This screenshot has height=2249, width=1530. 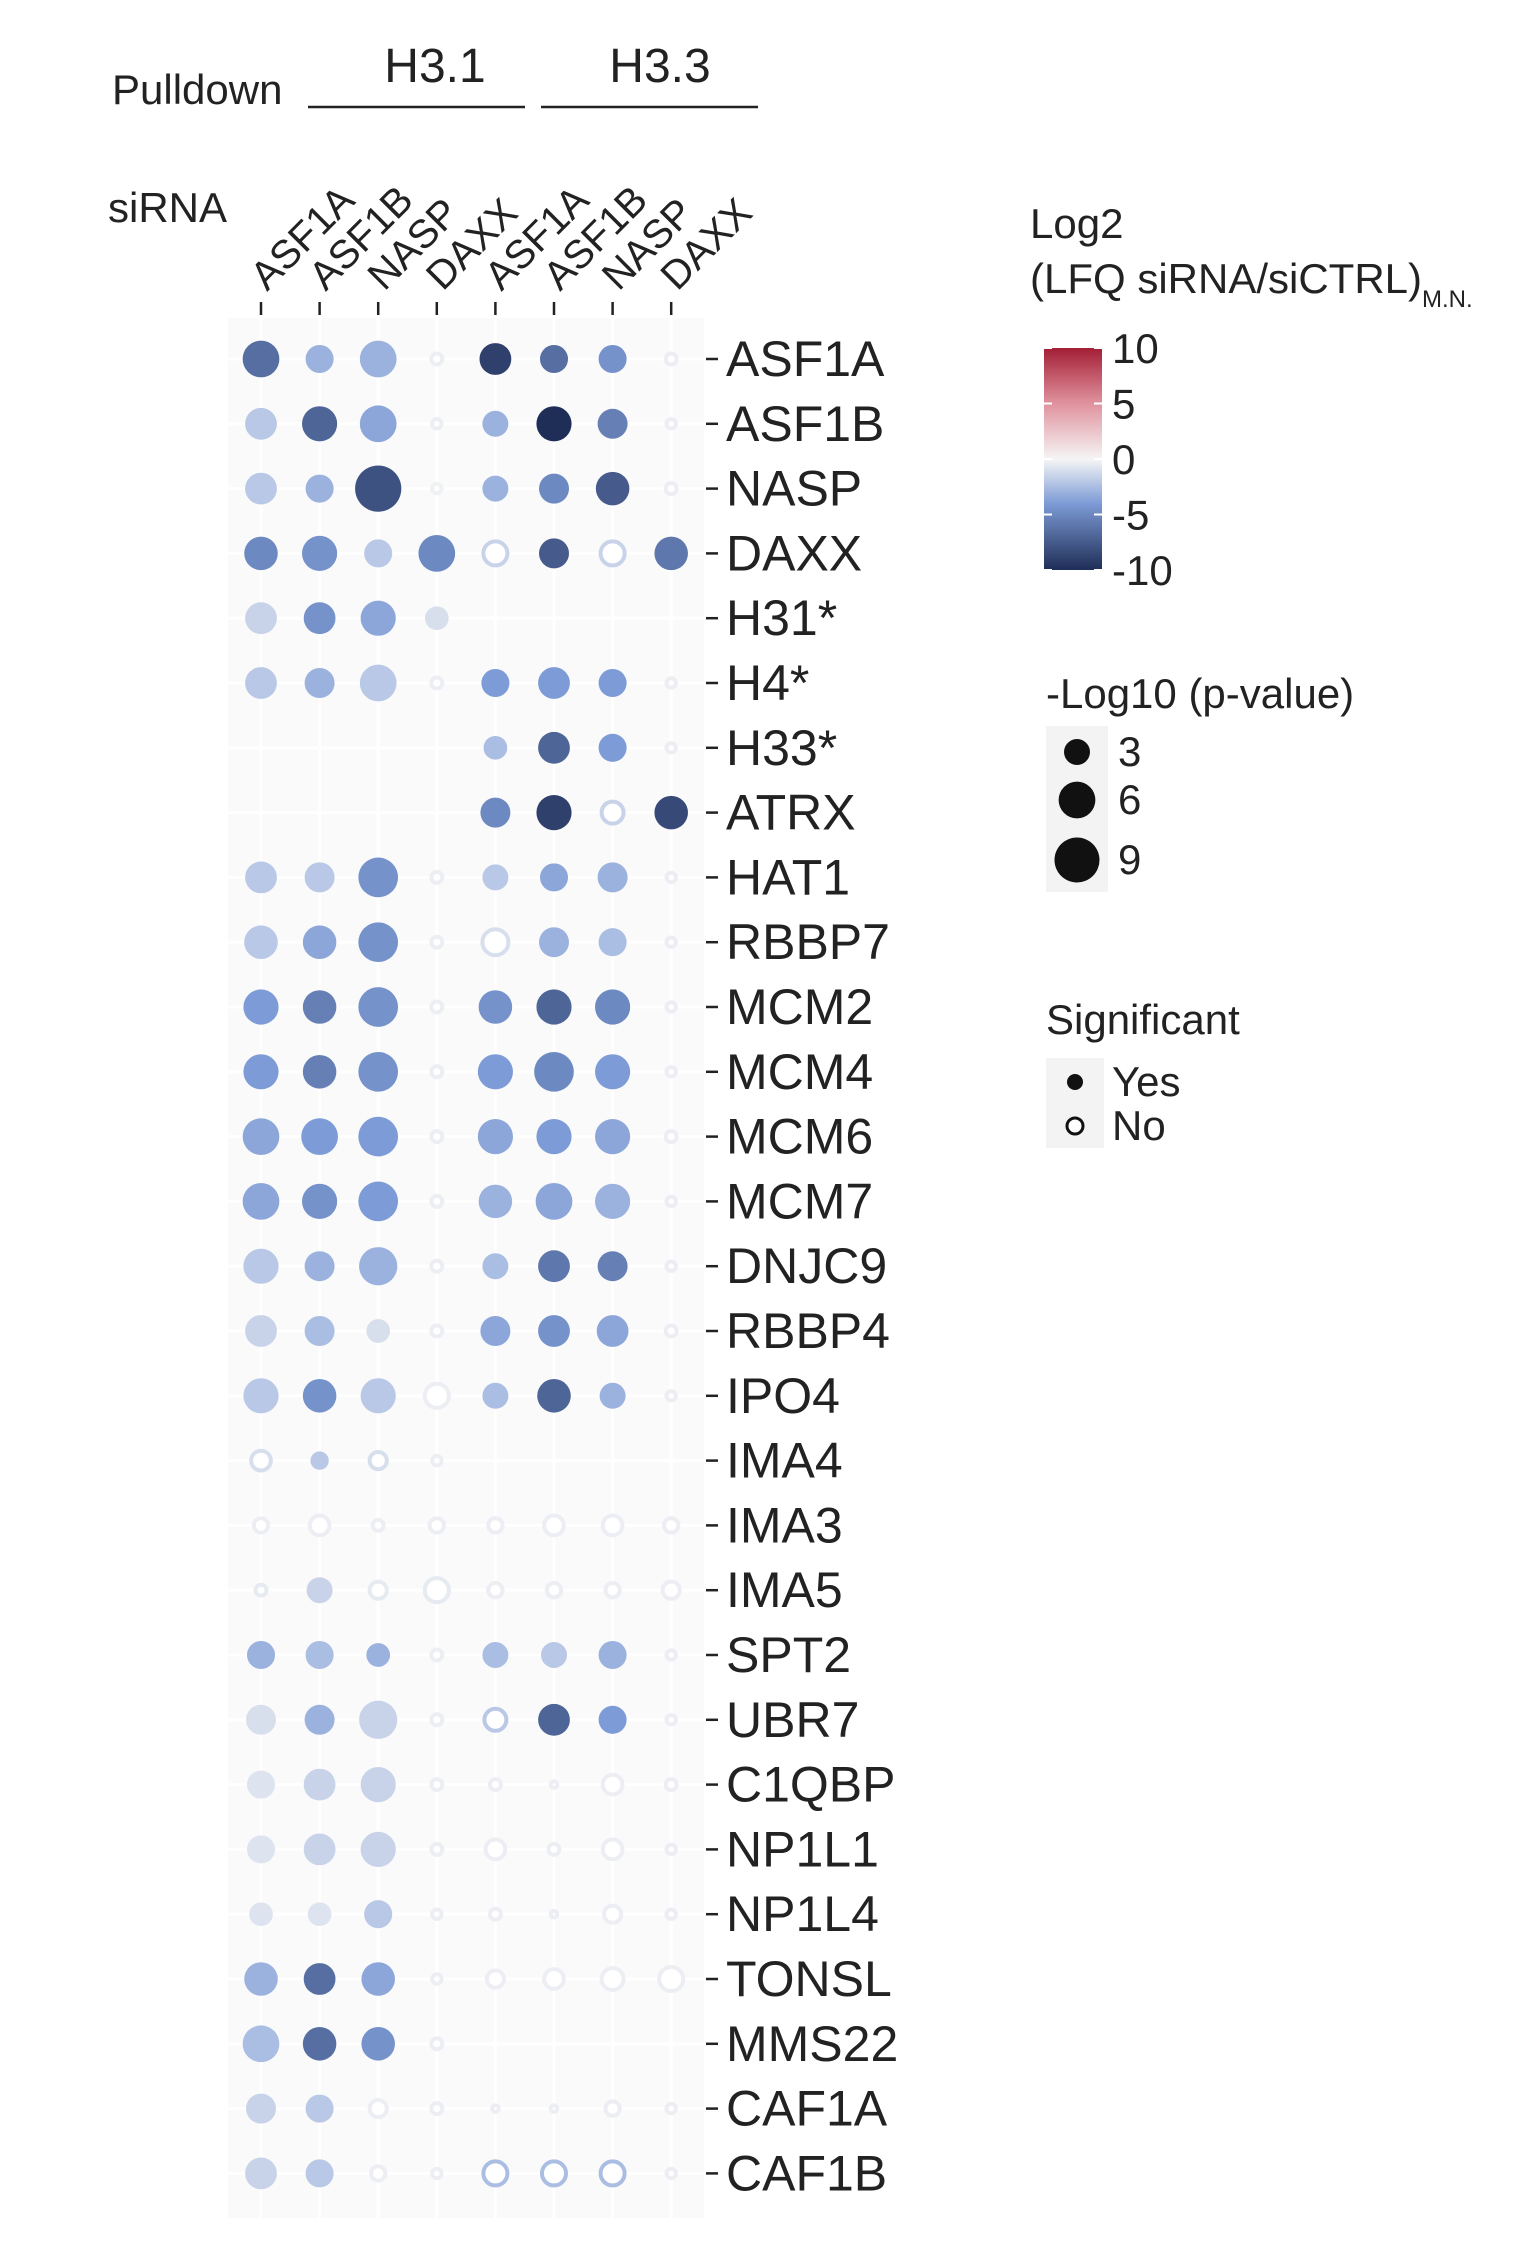 I want to click on pulldown-group-h33: H3.3, so click(x=659, y=66).